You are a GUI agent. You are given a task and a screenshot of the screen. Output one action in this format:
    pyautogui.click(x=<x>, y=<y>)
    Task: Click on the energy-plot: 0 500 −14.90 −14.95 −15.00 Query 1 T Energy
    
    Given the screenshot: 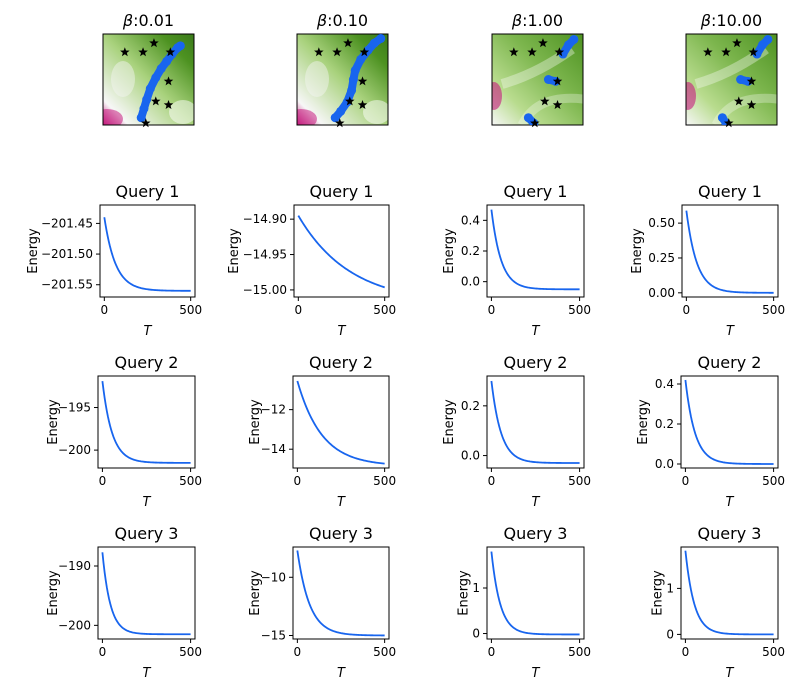 What is the action you would take?
    pyautogui.click(x=311, y=260)
    